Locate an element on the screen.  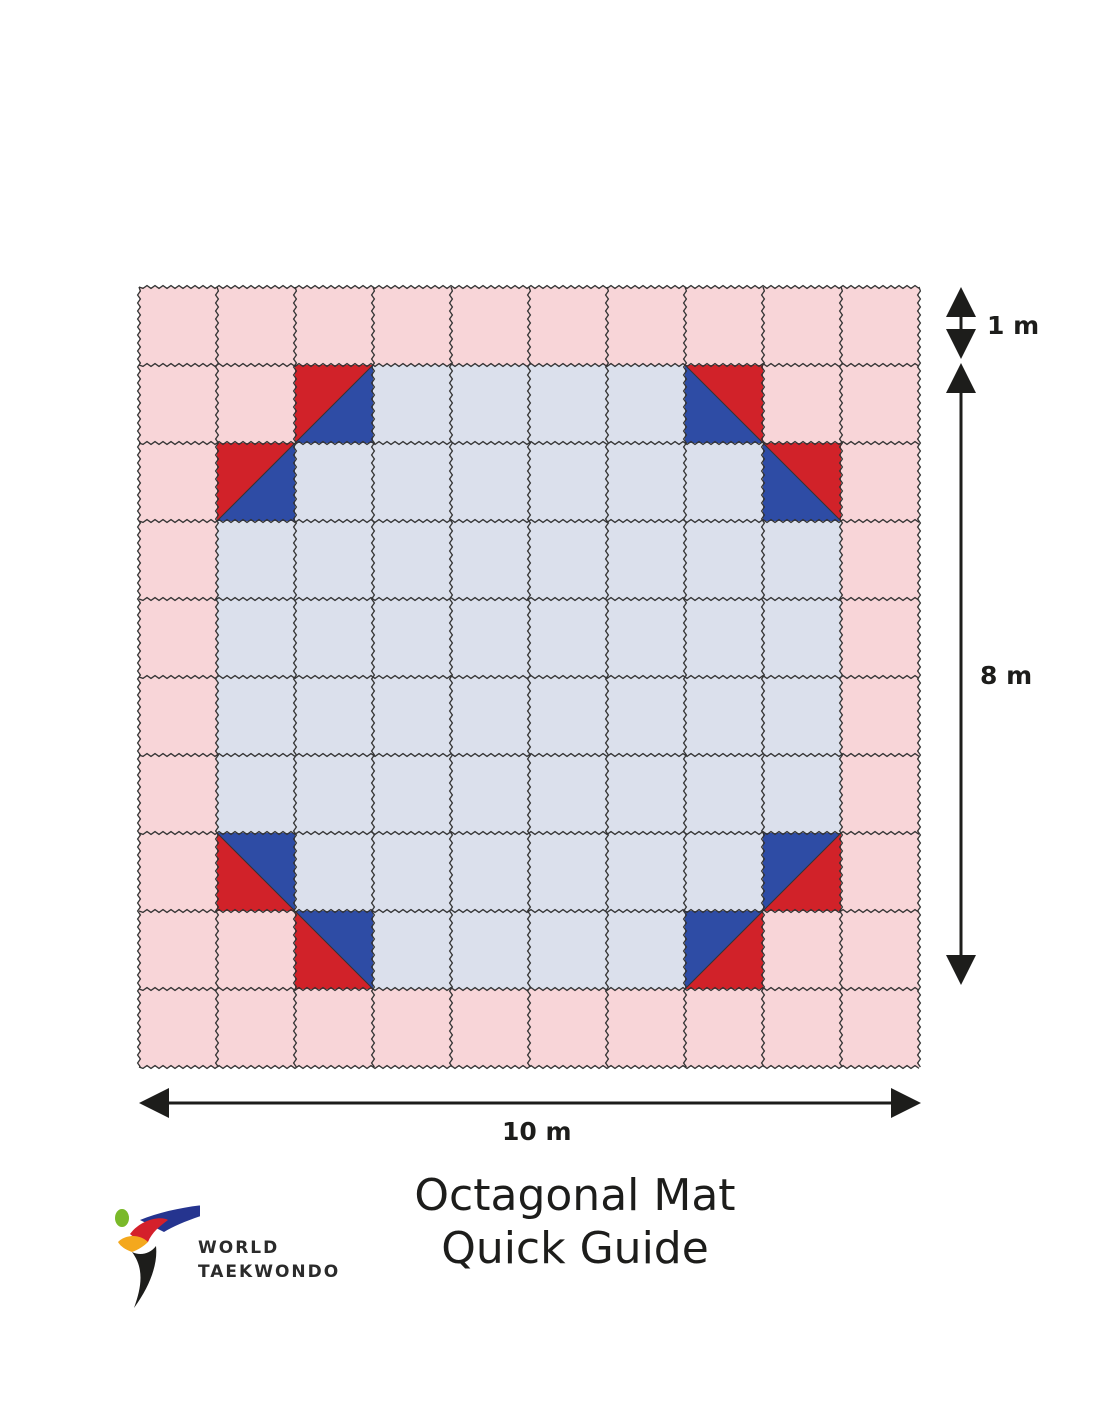
title-line-2: Quick Guide is located at coordinates (575, 1248).